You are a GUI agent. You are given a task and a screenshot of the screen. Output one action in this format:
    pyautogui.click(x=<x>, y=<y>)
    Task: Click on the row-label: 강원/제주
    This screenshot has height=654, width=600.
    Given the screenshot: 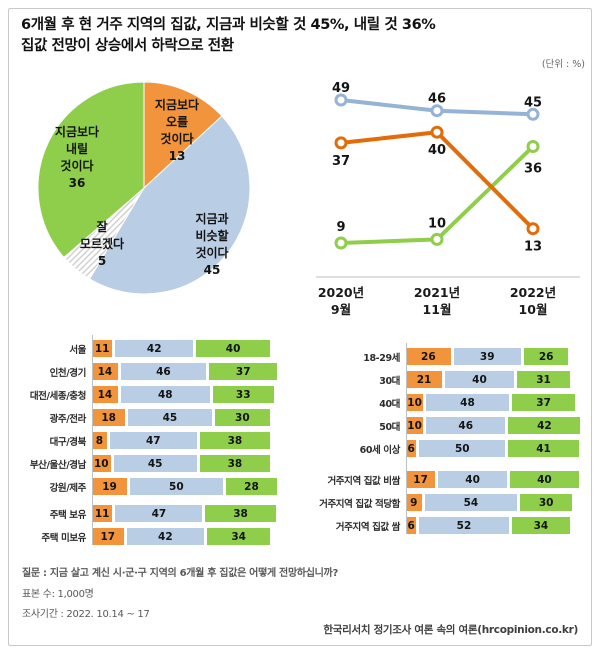 What is the action you would take?
    pyautogui.click(x=68, y=488)
    